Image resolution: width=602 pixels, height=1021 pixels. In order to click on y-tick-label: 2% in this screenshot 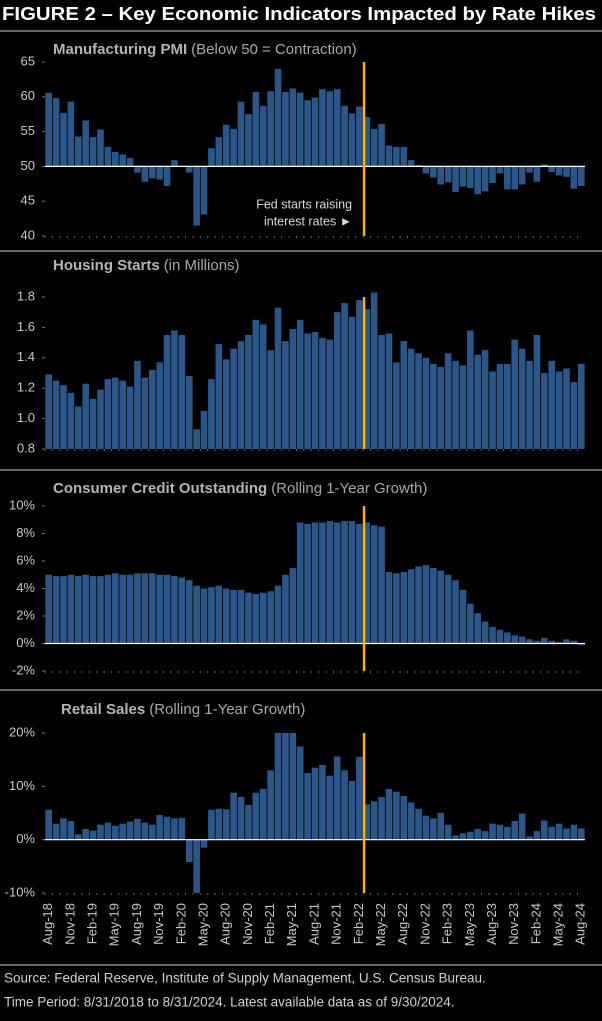, I will do `click(25, 614)`.